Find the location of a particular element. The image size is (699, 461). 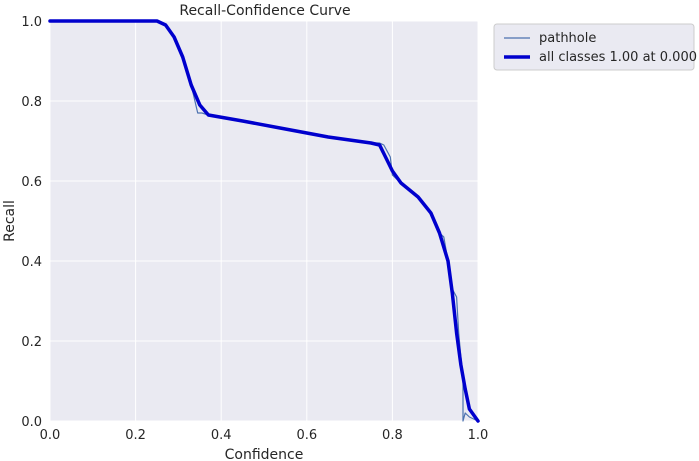

legend-box is located at coordinates (594, 47).